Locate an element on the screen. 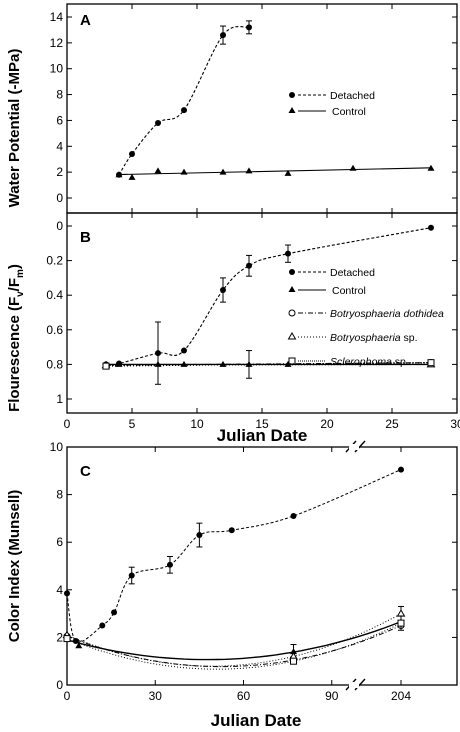  panel-b-ytick-label: 0 is located at coordinates (59, 226).